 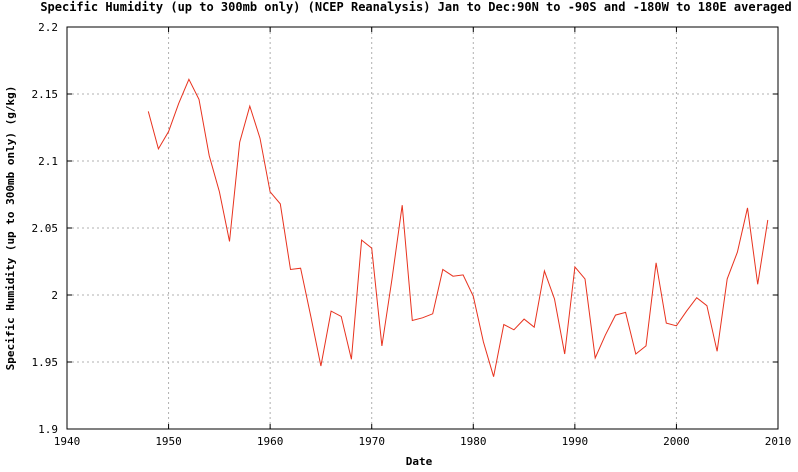 What do you see at coordinates (48, 429) in the screenshot?
I see `y-tick-label: 1.9` at bounding box center [48, 429].